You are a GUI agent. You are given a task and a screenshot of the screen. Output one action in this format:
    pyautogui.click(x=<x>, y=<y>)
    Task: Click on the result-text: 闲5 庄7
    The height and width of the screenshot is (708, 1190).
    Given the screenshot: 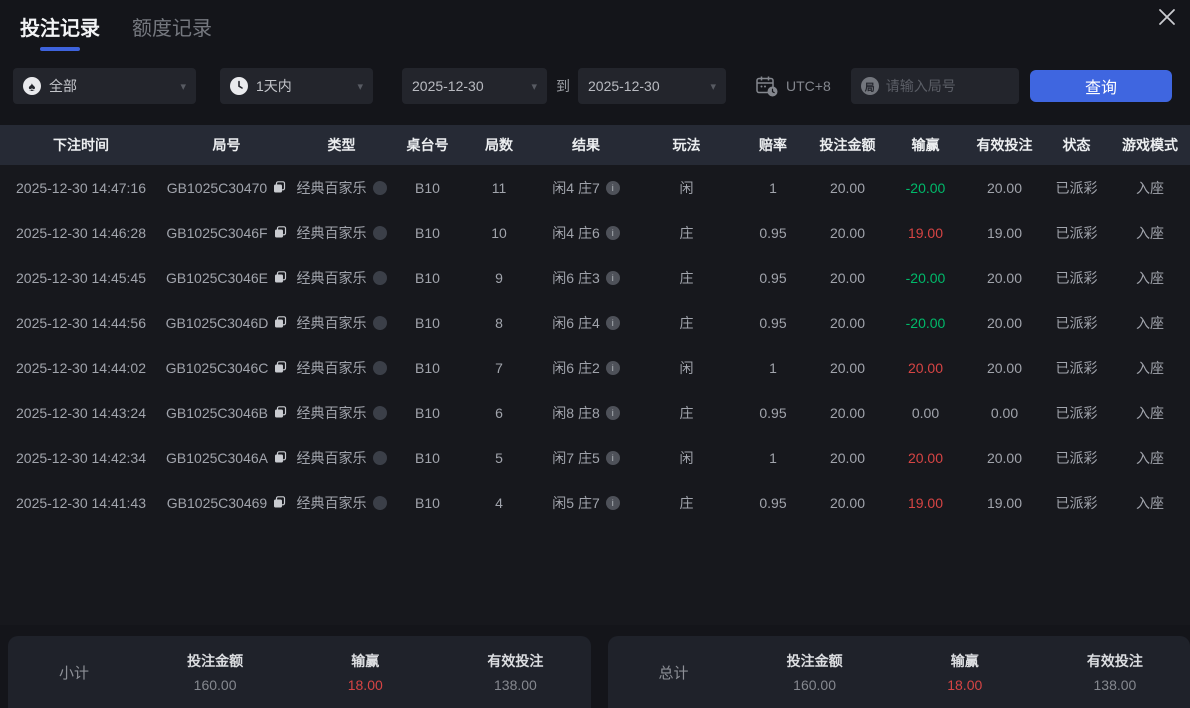 What is the action you would take?
    pyautogui.click(x=576, y=502)
    